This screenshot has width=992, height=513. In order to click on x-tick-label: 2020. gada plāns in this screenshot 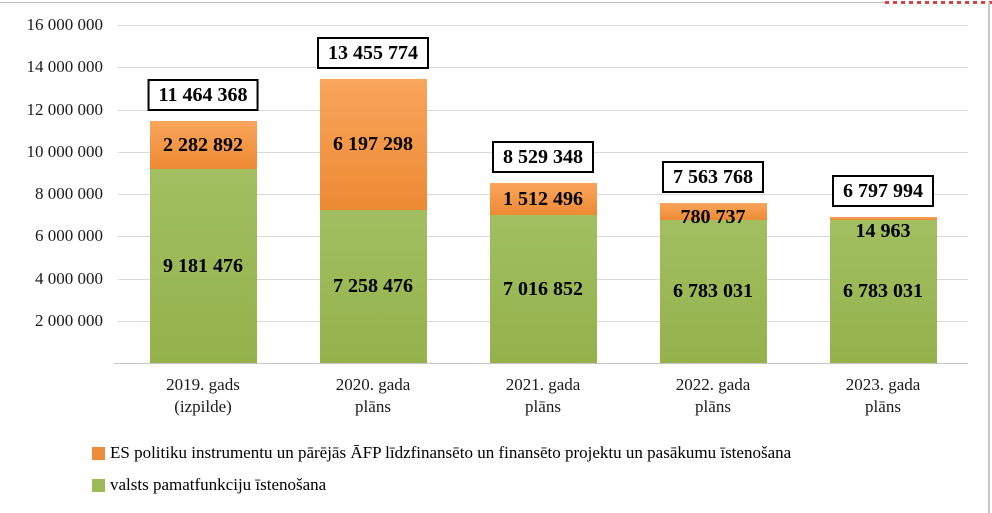, I will do `click(373, 395)`.